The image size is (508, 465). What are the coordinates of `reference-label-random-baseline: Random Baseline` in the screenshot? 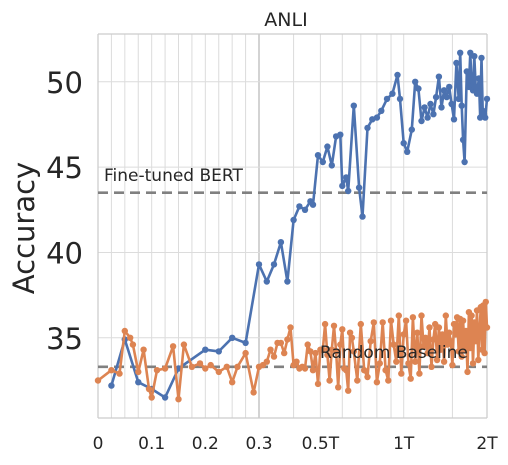 It's located at (394, 353).